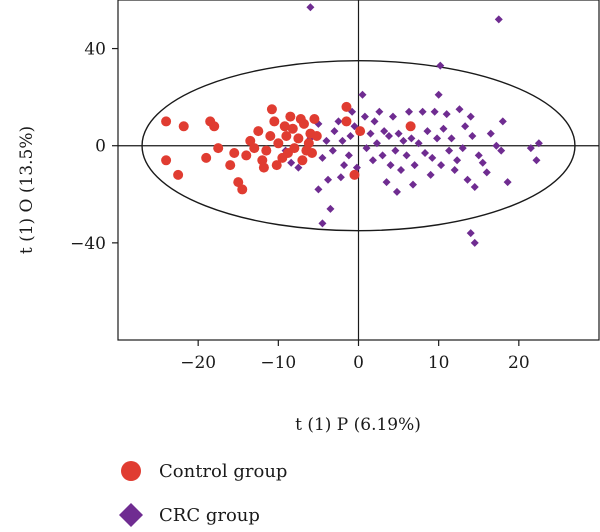 Image resolution: width=600 pixels, height=532 pixels. What do you see at coordinates (358, 425) in the screenshot?
I see `x-axis-label: t (1) P (6.19%)` at bounding box center [358, 425].